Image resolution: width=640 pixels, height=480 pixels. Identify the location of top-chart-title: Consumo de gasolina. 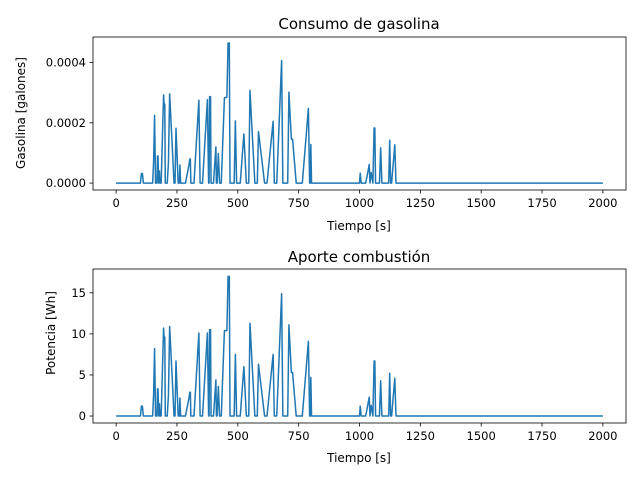
(358, 24).